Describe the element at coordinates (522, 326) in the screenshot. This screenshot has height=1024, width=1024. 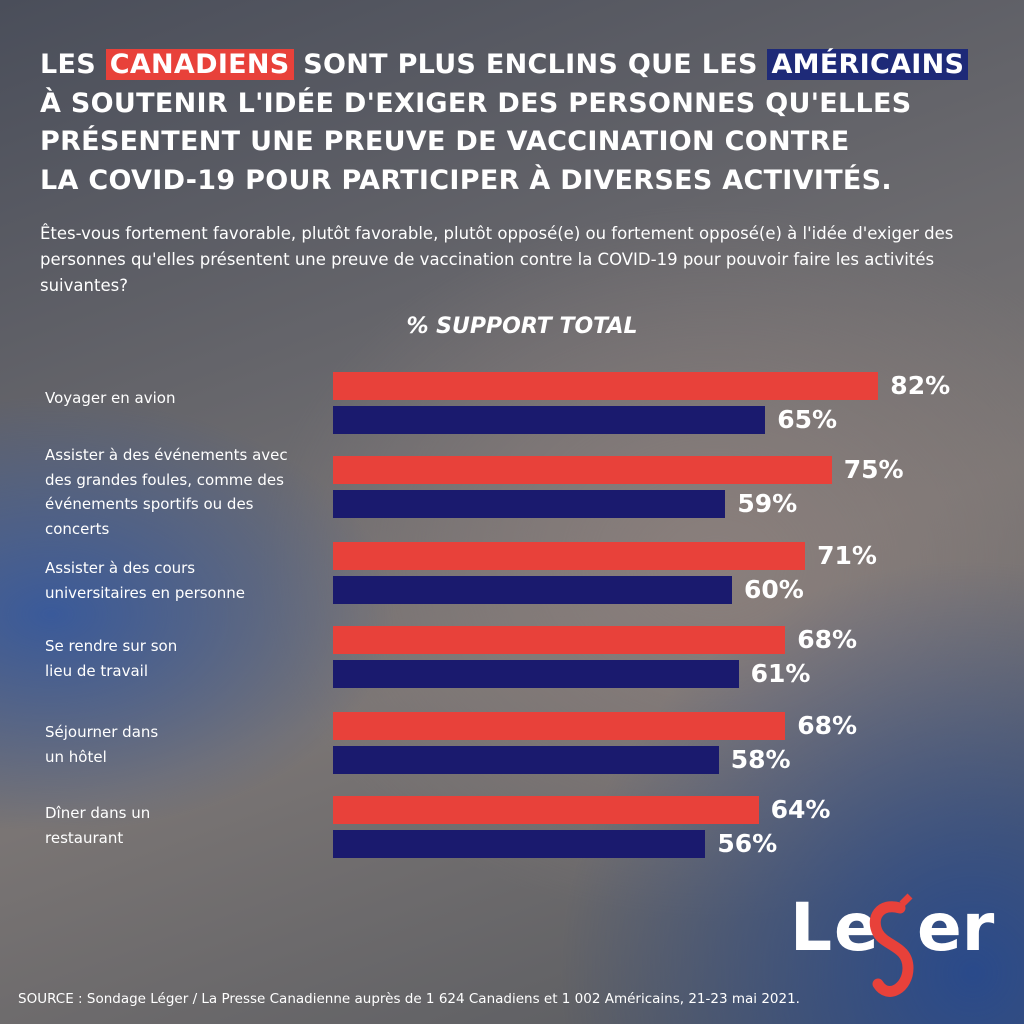
I see `chart-title: % SUPPORT TOTAL` at that location.